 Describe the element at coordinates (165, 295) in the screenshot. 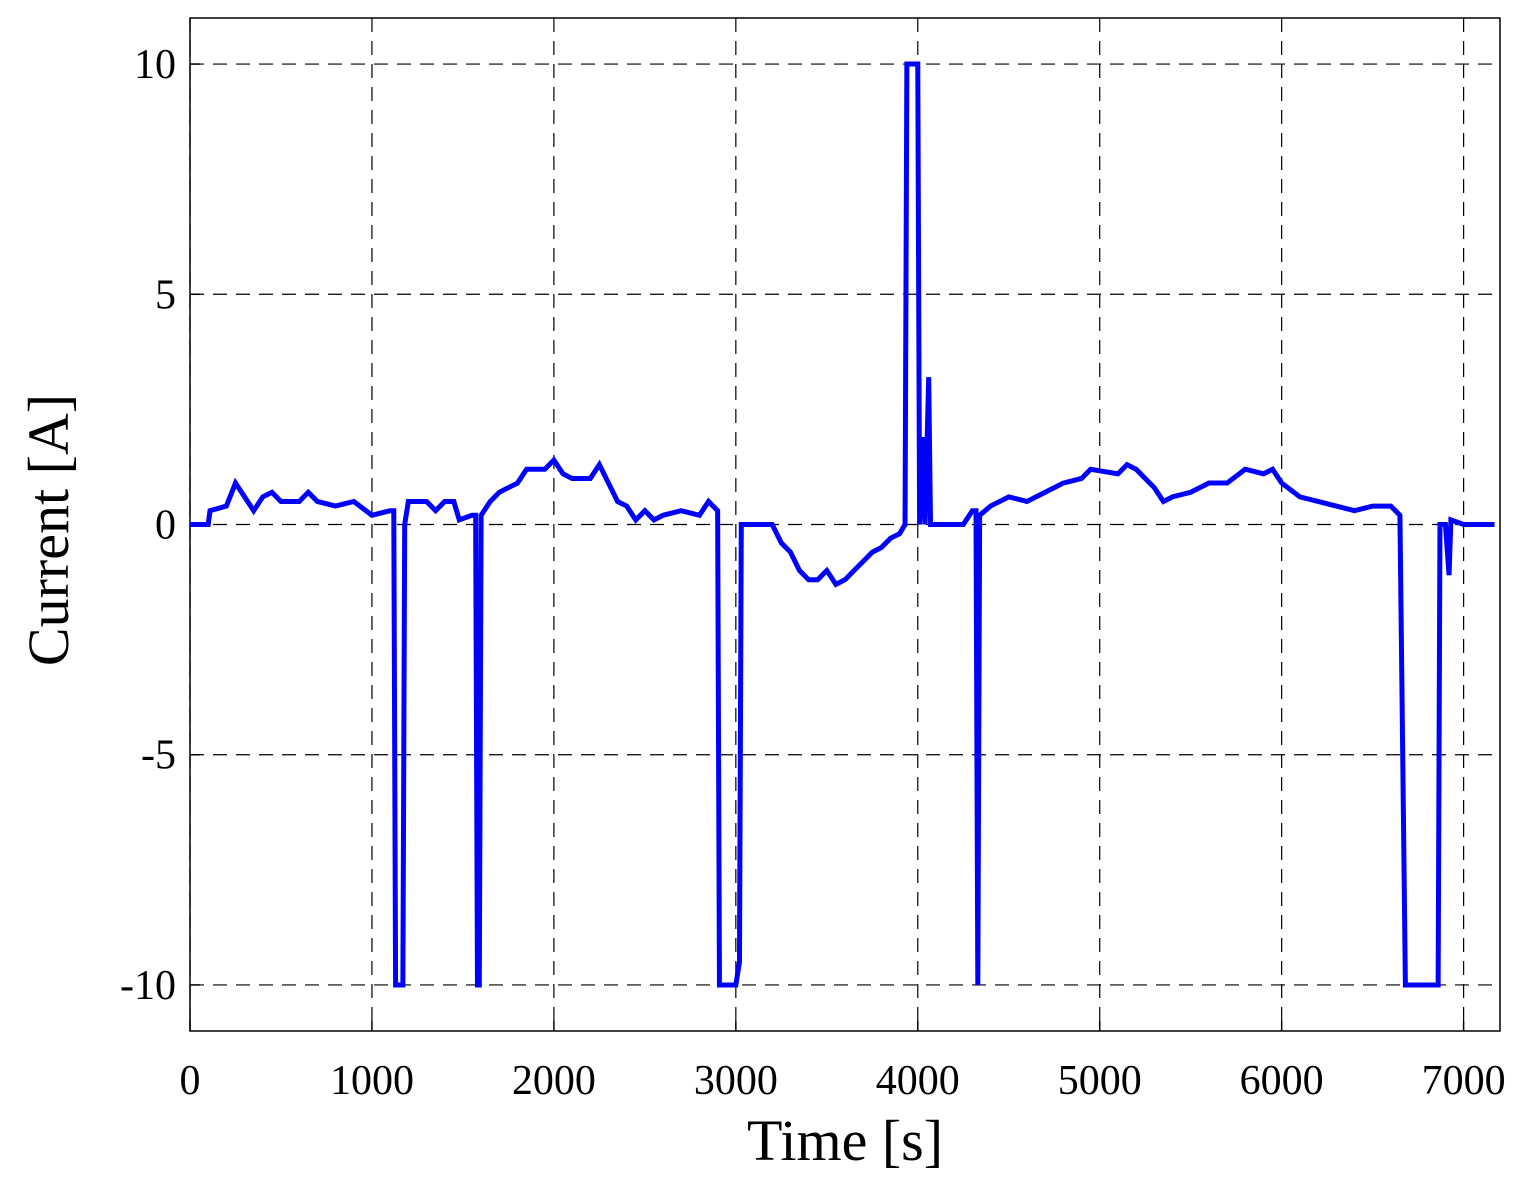

I see `y-tick-label: 5` at that location.